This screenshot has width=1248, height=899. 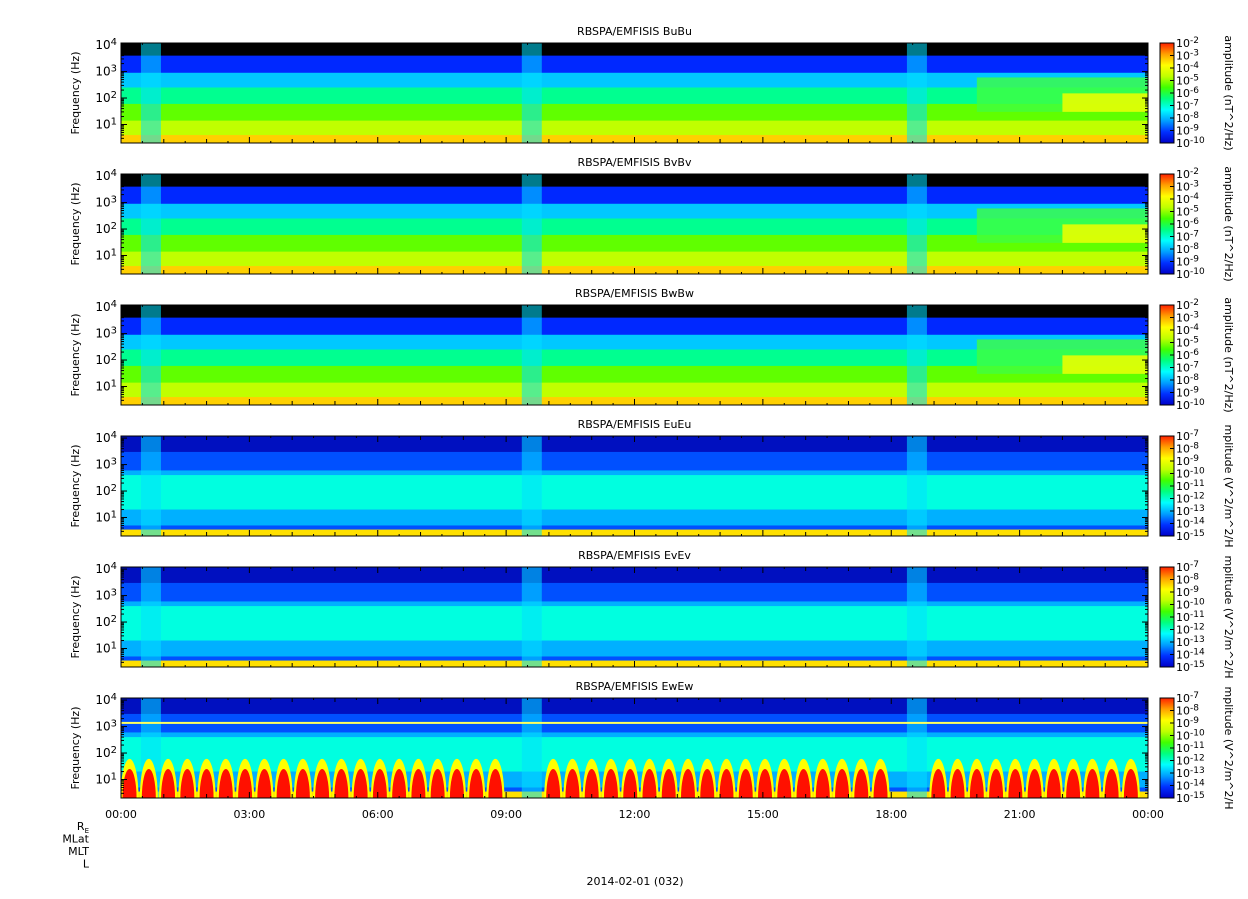 I want to click on x-tick-label: 06:00, so click(x=378, y=814).